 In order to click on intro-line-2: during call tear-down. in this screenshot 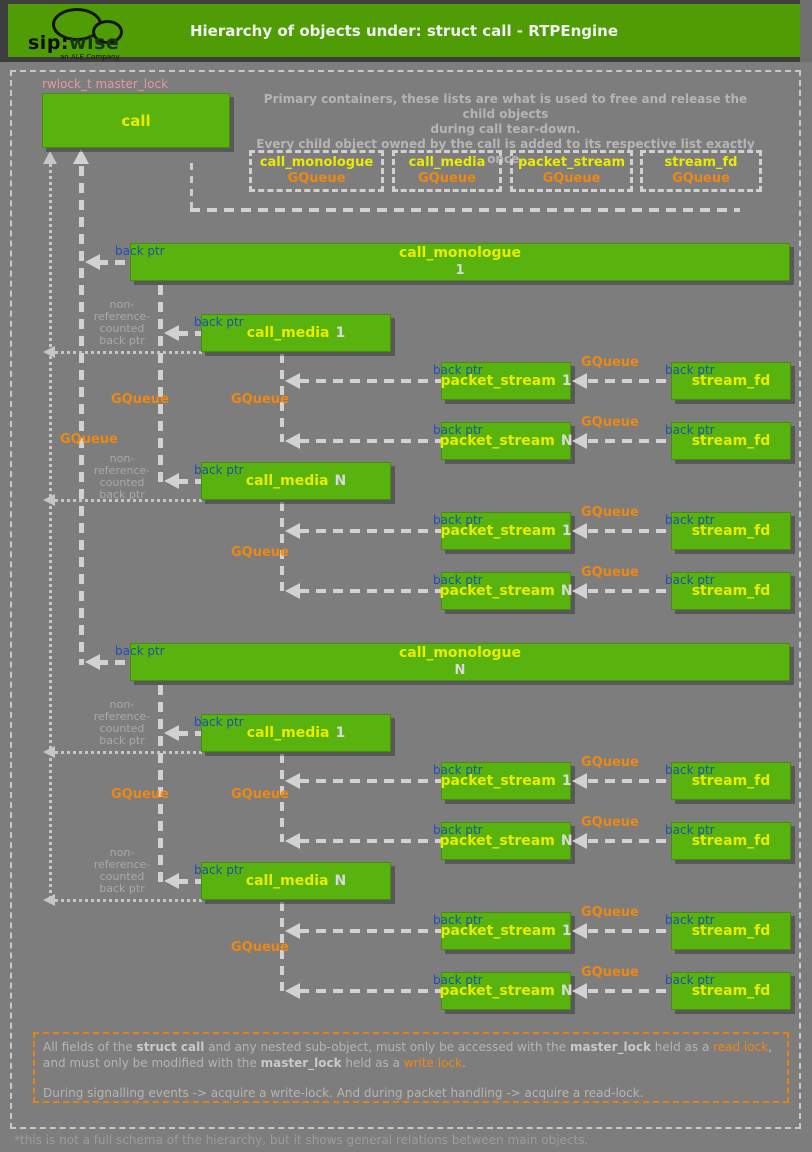, I will do `click(505, 129)`.